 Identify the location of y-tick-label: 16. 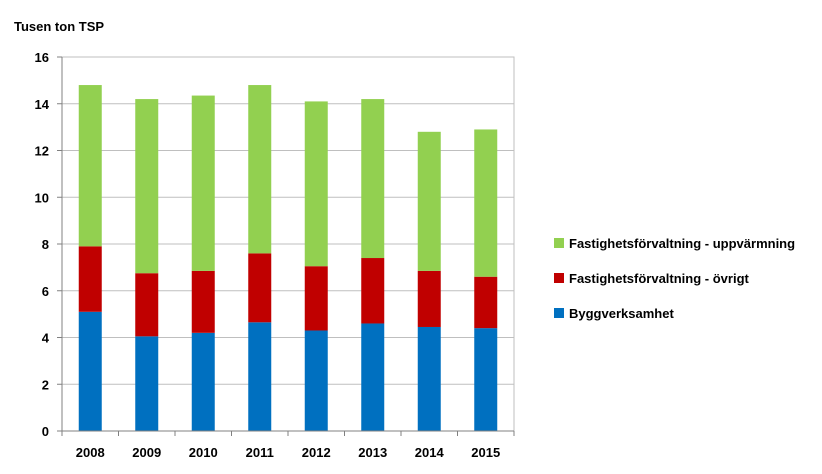
(42, 57).